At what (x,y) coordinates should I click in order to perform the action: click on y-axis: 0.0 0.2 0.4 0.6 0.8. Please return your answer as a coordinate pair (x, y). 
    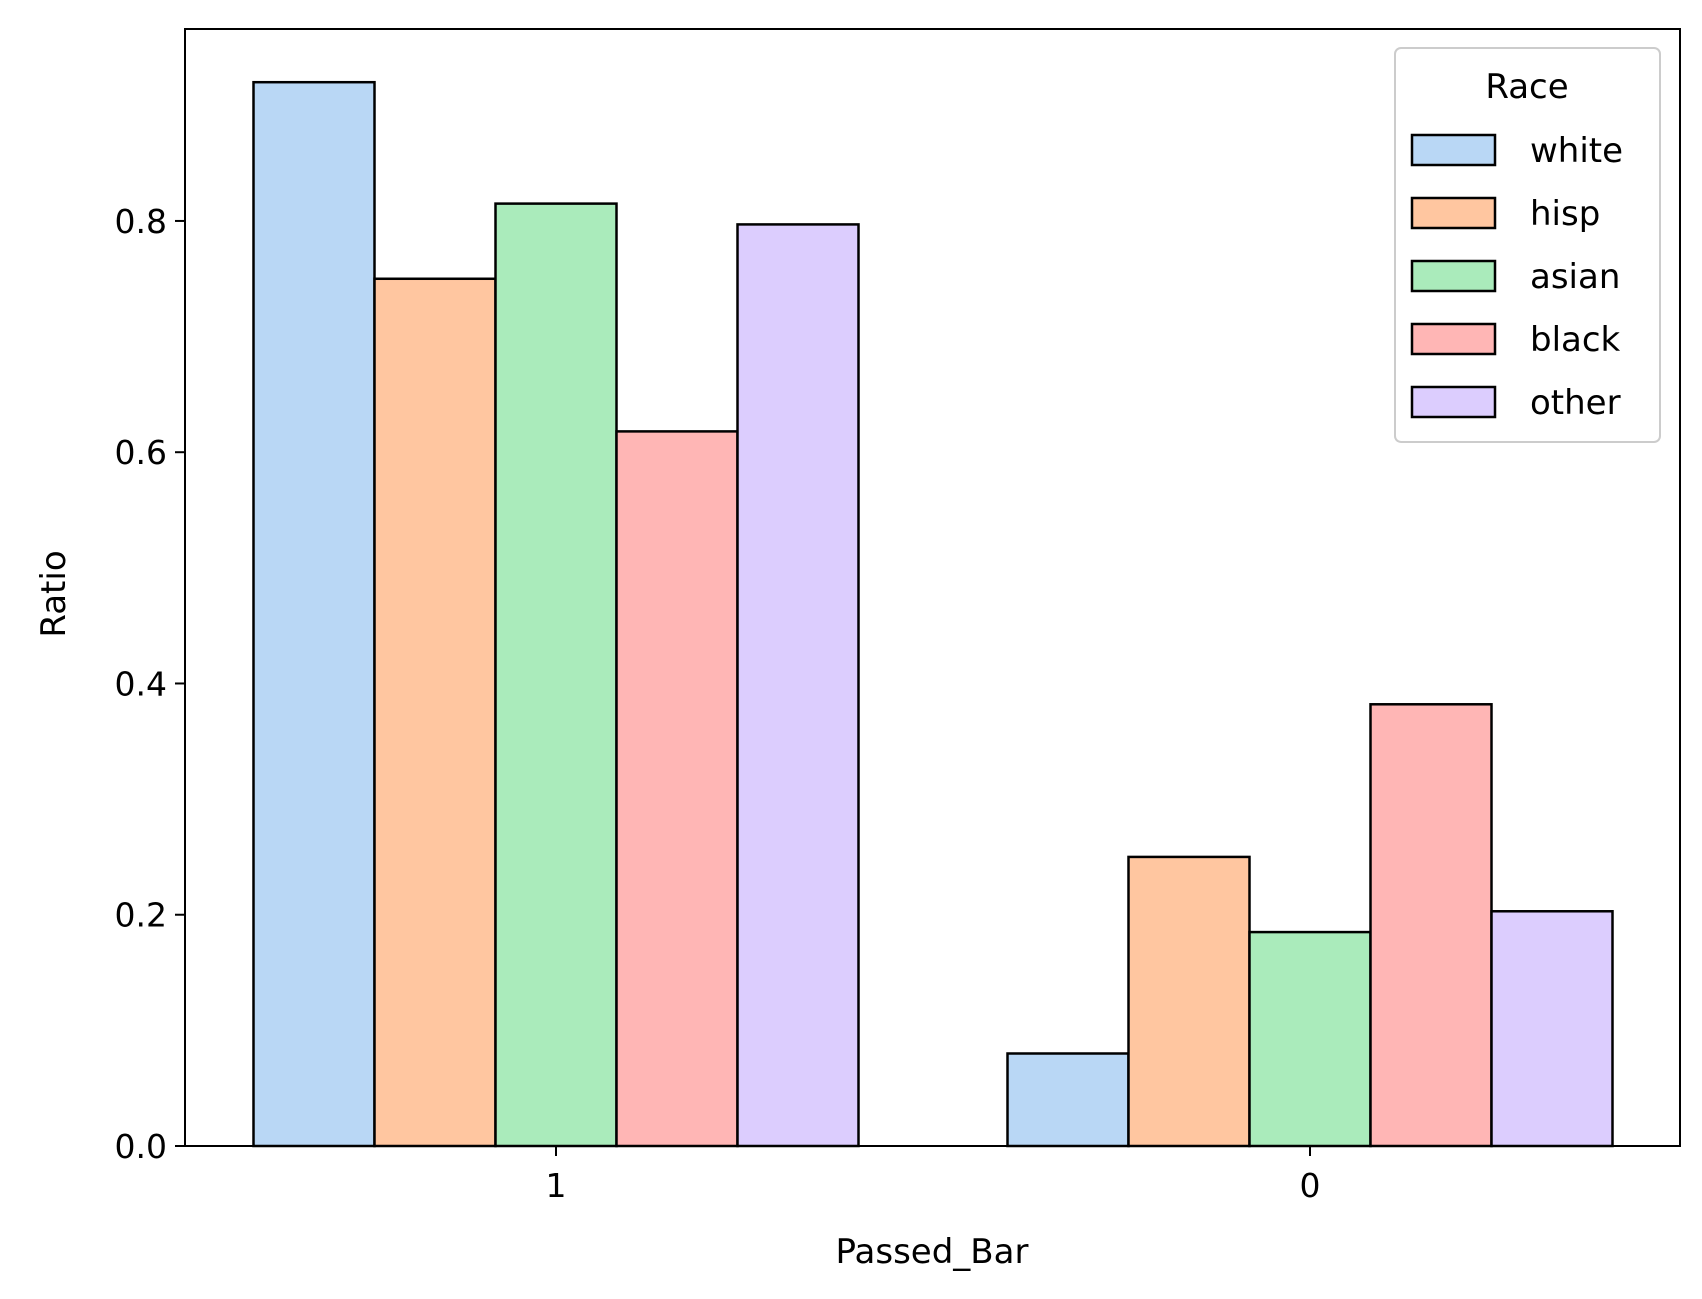
    Looking at the image, I should click on (150, 684).